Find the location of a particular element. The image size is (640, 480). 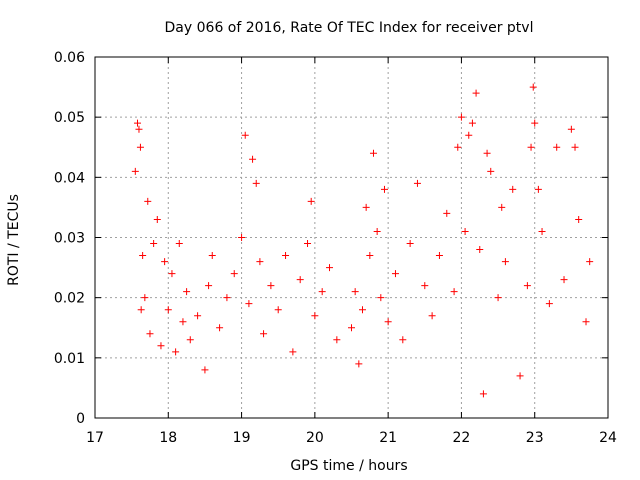

y-tick-label: 0.03 is located at coordinates (69, 239).